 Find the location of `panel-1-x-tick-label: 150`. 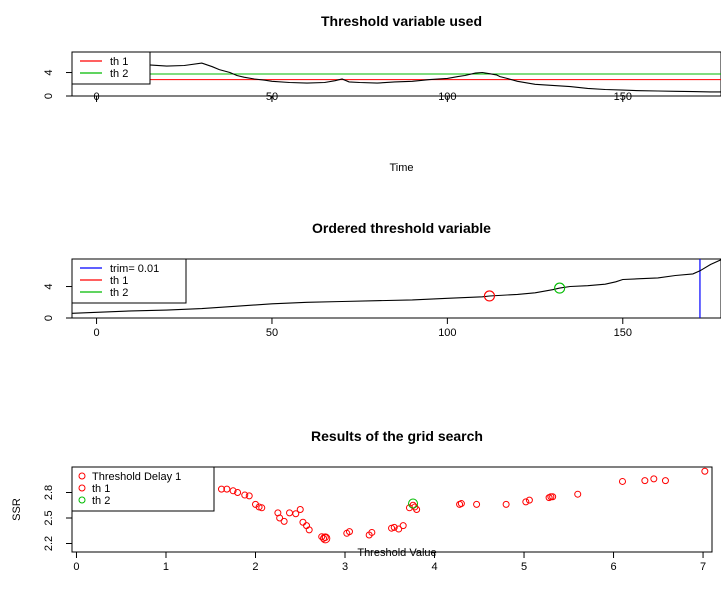

panel-1-x-tick-label: 150 is located at coordinates (623, 97).